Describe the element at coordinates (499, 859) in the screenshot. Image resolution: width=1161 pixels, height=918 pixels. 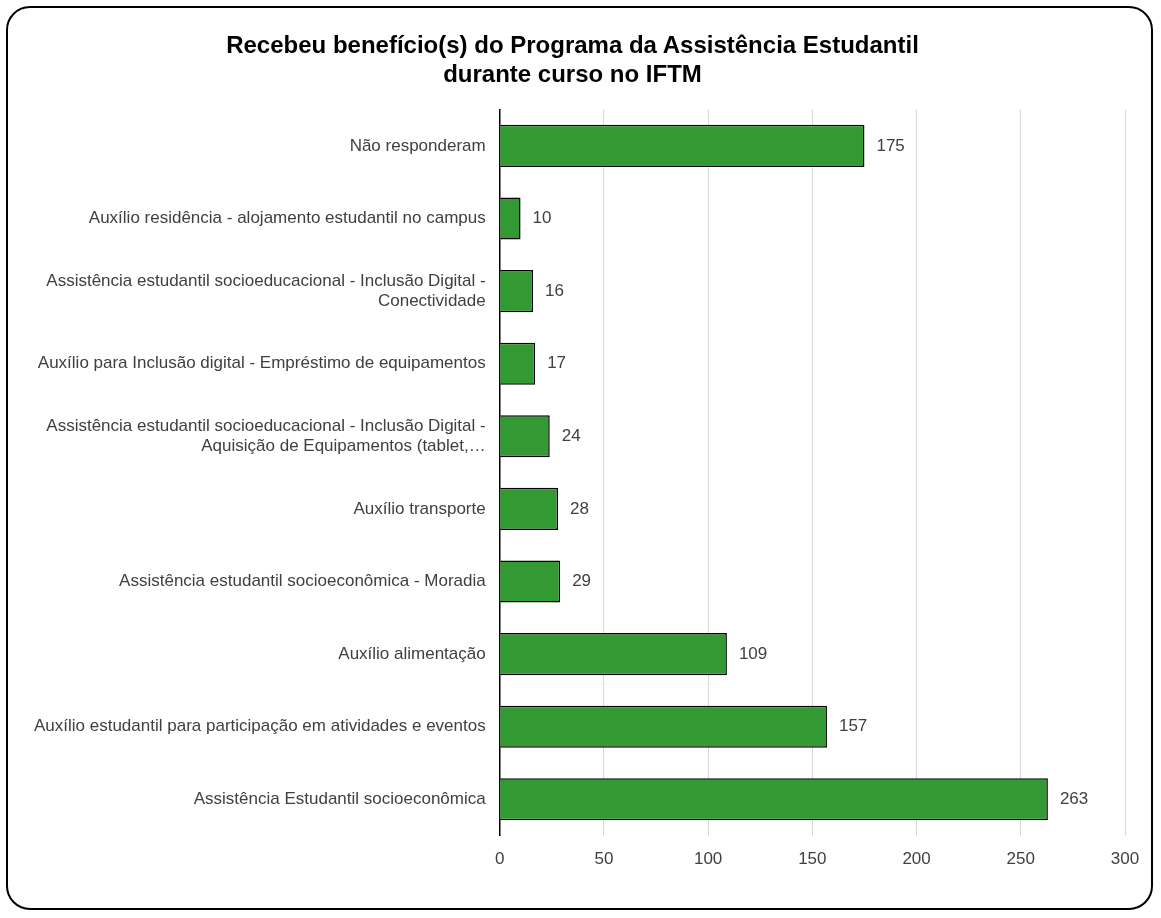
I see `x-tick-label: 0` at that location.